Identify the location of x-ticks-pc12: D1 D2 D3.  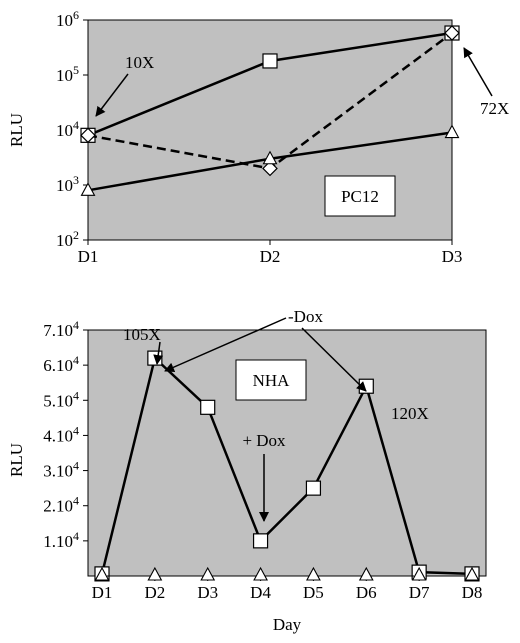
(270, 253).